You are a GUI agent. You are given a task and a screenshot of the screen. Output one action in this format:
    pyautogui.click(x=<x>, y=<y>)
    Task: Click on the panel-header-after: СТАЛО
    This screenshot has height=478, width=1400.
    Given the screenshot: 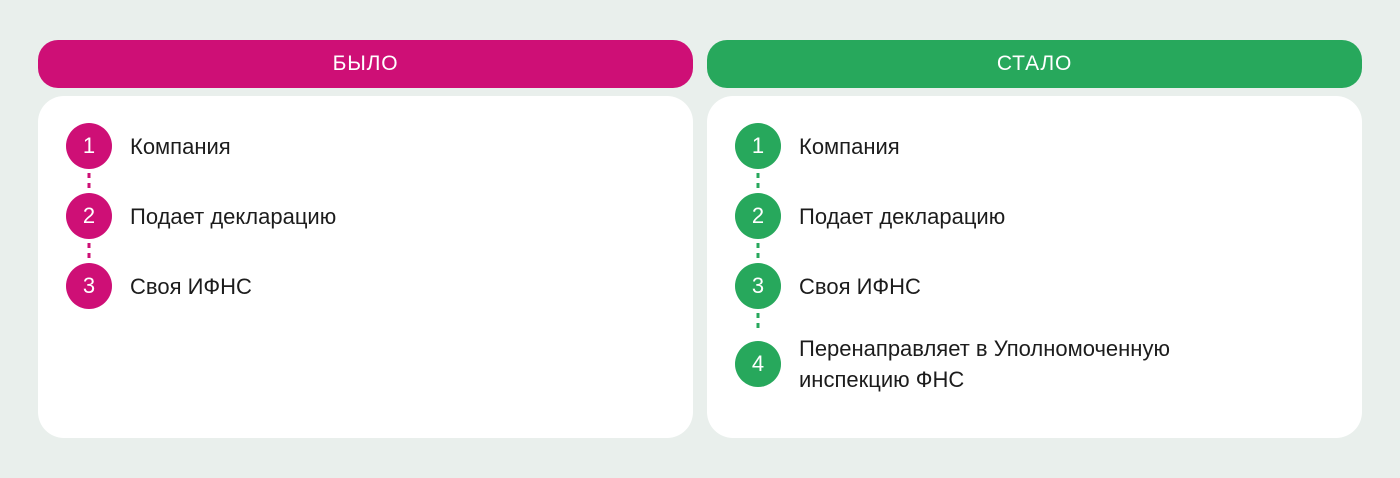 What is the action you would take?
    pyautogui.click(x=1034, y=64)
    